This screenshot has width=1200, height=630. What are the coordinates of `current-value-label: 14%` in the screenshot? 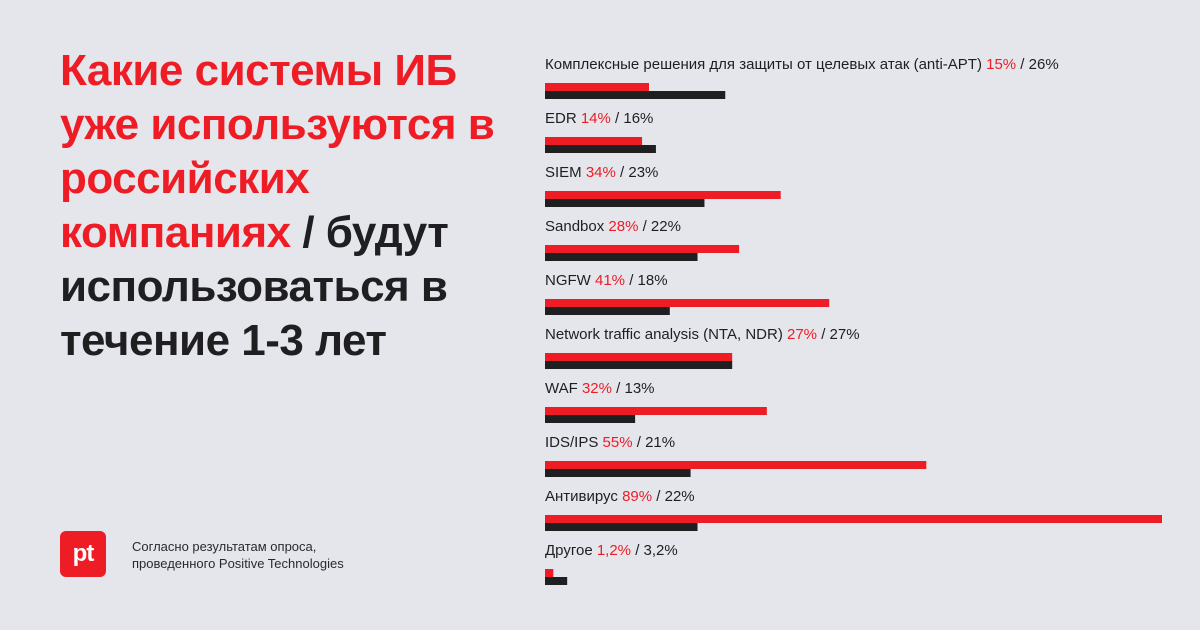 It's located at (596, 118).